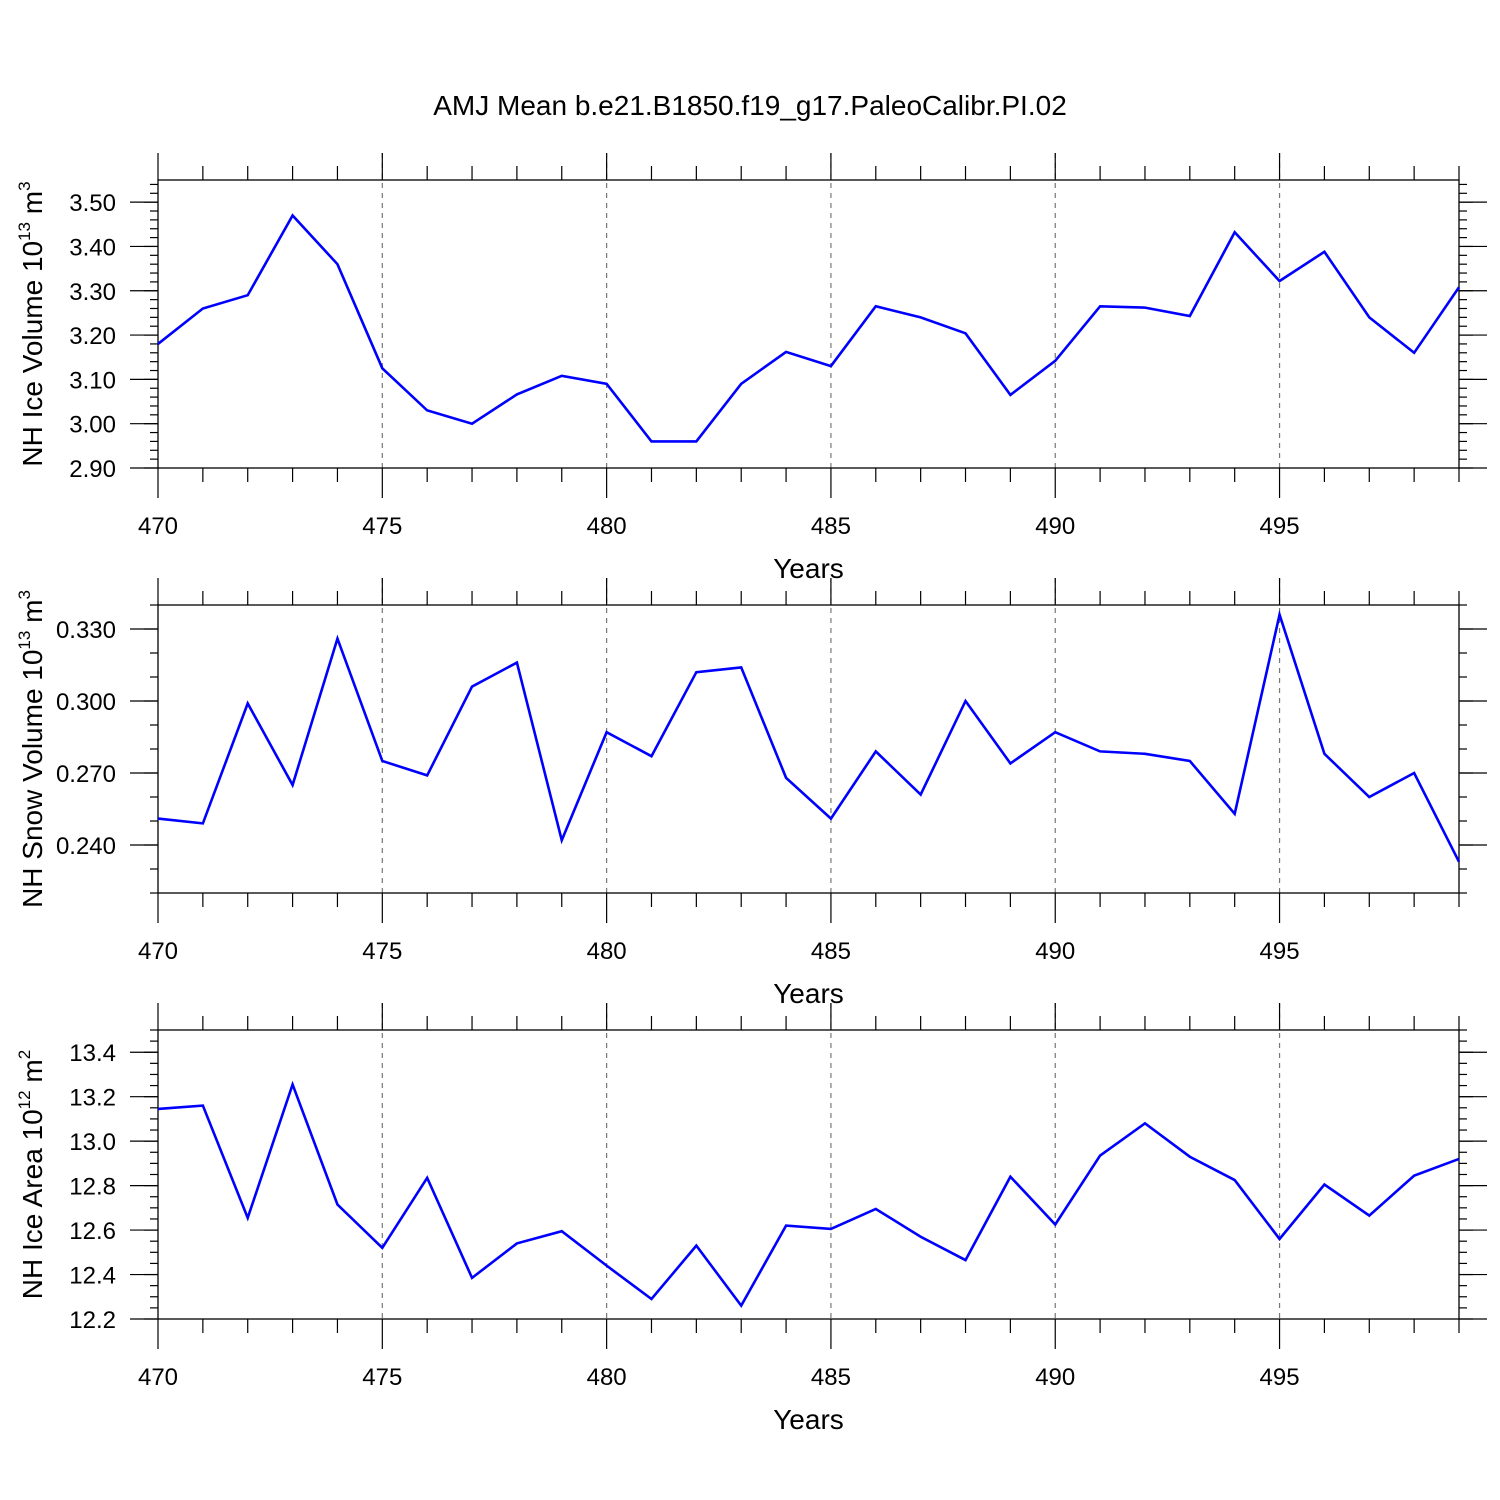  What do you see at coordinates (92, 1053) in the screenshot?
I see `y-tick-label: 13.4` at bounding box center [92, 1053].